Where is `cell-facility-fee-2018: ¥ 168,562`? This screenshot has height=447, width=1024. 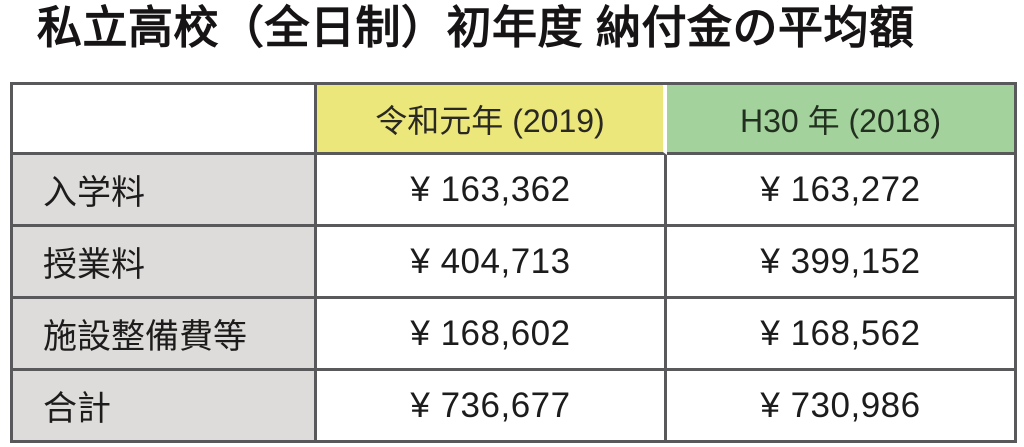
cell-facility-fee-2018: ¥ 168,562 is located at coordinates (842, 335).